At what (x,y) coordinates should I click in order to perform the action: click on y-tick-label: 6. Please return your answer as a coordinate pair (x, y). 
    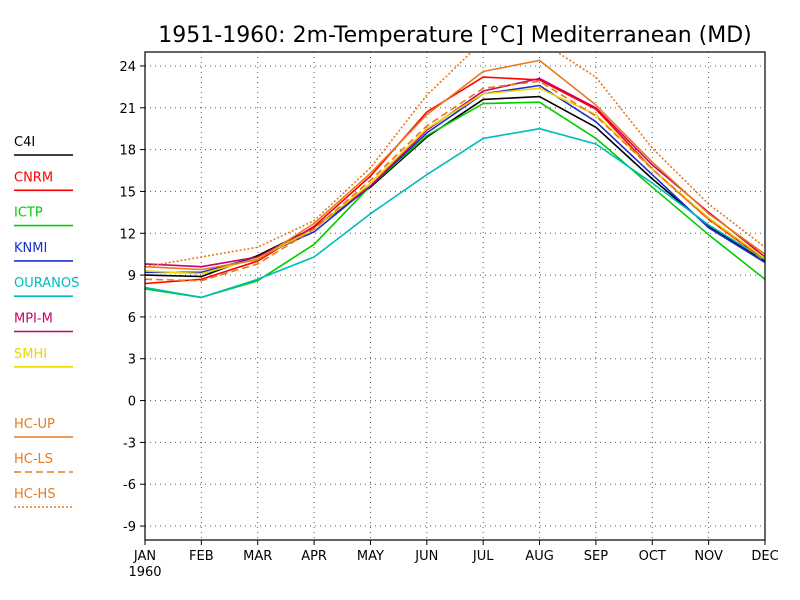
    Looking at the image, I should click on (132, 318).